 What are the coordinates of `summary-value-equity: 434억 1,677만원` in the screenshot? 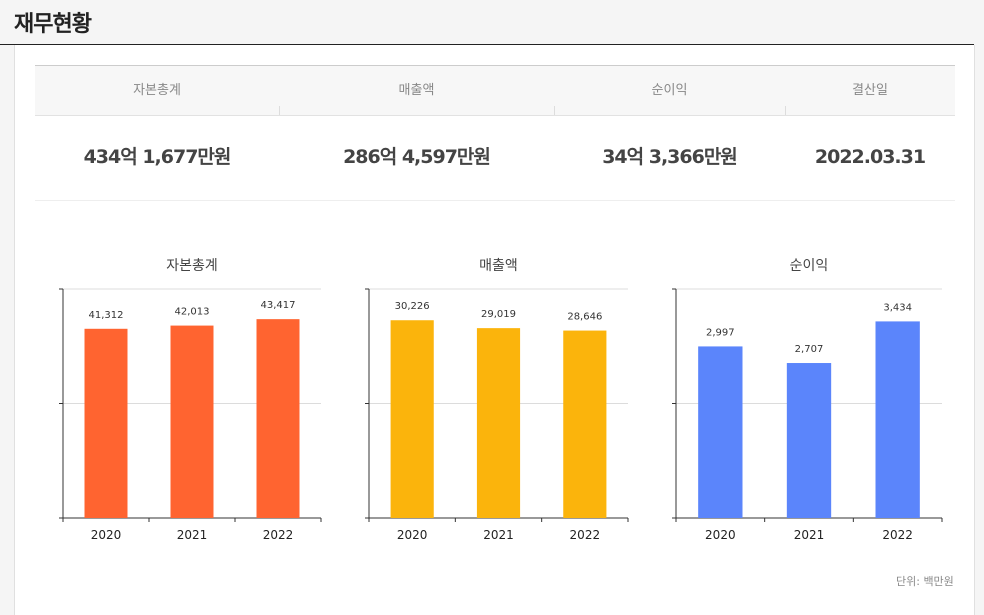 It's located at (157, 157).